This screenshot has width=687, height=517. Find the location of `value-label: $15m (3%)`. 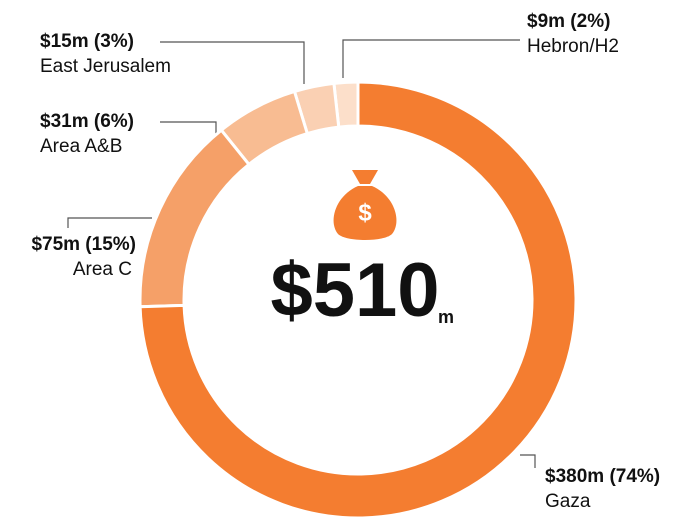

value-label: $15m (3%) is located at coordinates (87, 41).